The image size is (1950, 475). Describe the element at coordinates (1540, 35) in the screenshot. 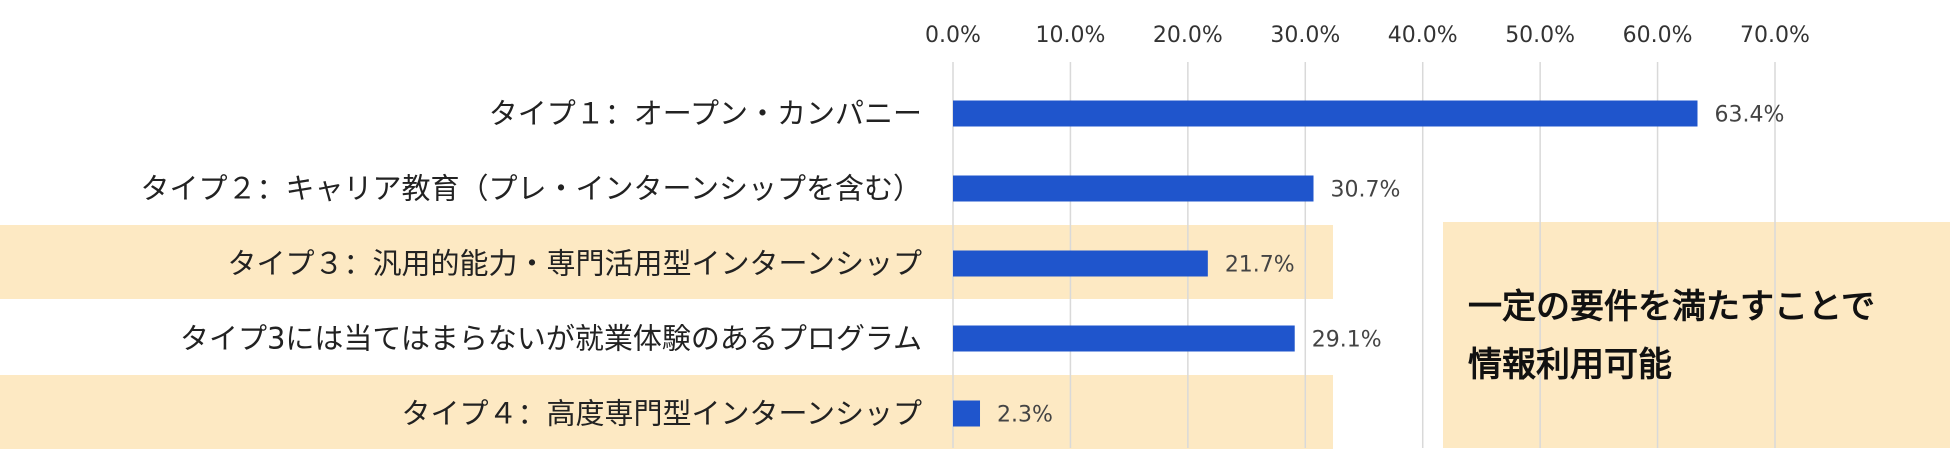

I see `x-tick-label-5: 50.0%` at that location.